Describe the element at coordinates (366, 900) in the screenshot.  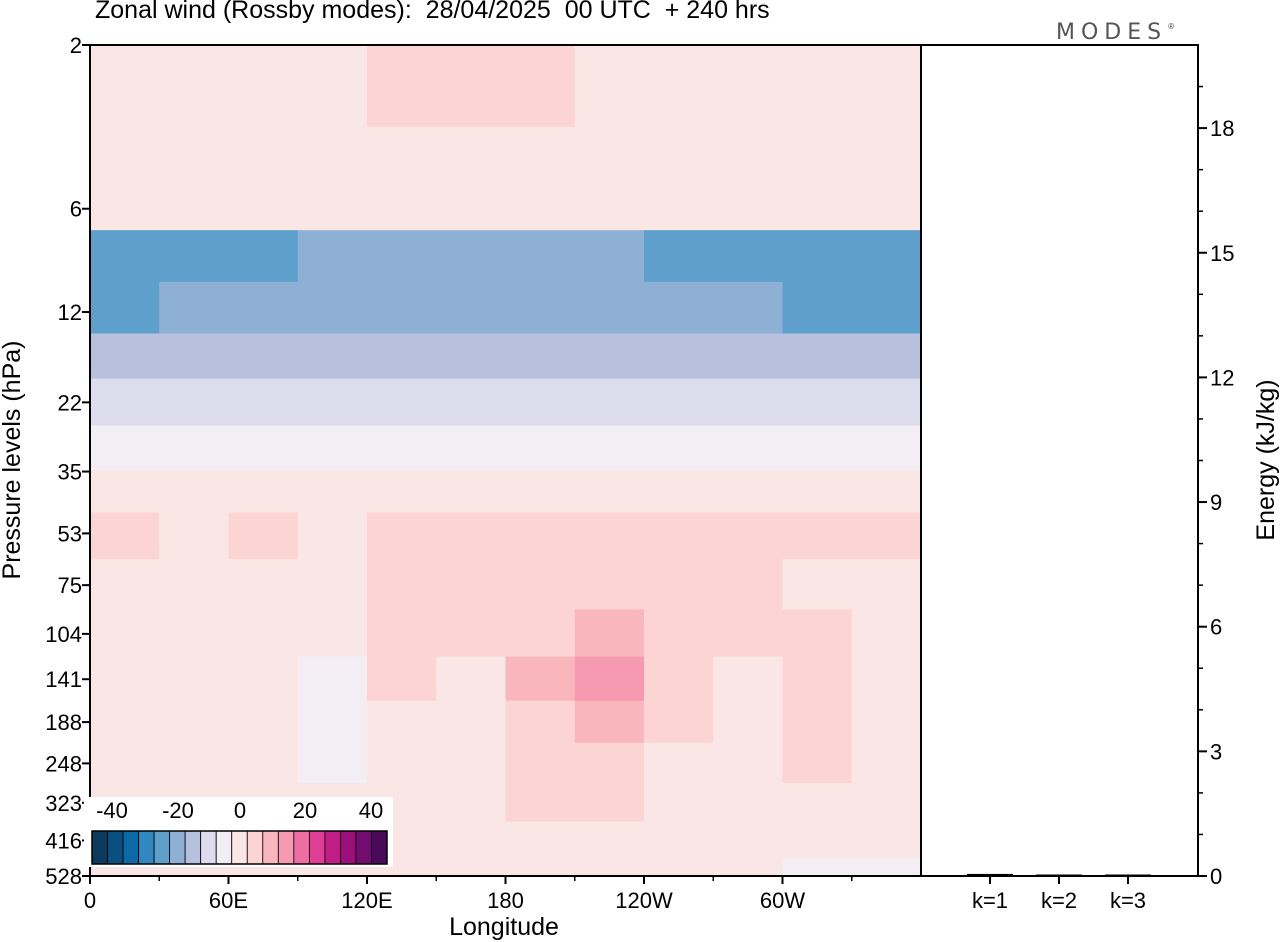
I see `longitude-tick-label: 120E` at that location.